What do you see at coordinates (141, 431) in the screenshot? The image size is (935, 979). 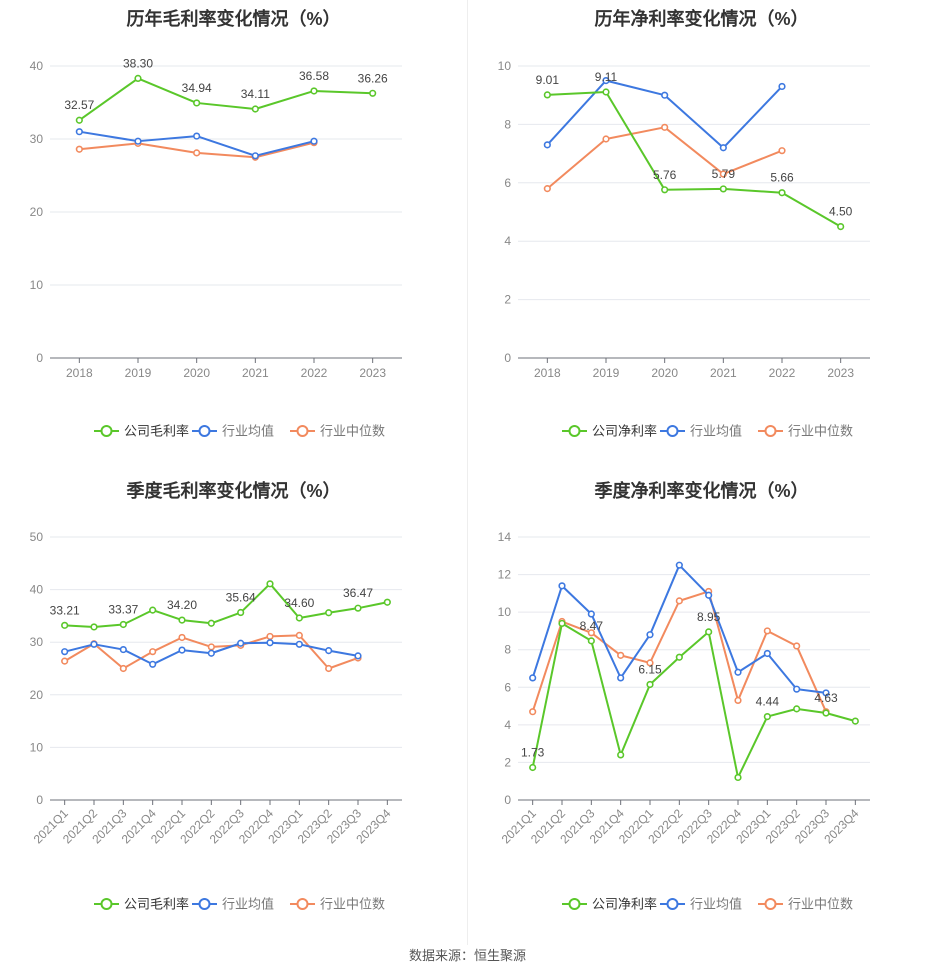 I see `legend-item: 公司毛利率` at bounding box center [141, 431].